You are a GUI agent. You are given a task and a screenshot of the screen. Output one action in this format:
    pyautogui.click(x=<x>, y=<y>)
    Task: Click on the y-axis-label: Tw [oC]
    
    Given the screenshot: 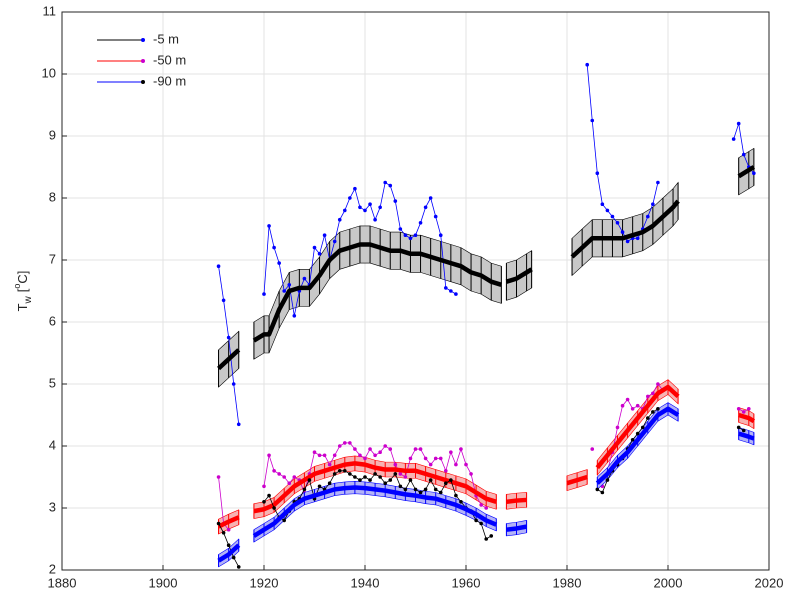 What is the action you would take?
    pyautogui.click(x=22, y=291)
    